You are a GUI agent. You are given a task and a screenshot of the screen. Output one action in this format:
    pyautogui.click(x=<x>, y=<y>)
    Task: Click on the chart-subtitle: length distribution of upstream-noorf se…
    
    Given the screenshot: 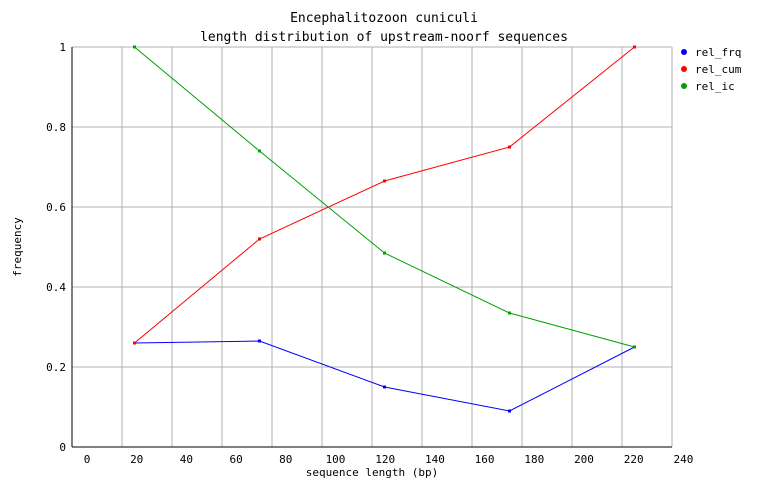 What is the action you would take?
    pyautogui.click(x=384, y=37)
    